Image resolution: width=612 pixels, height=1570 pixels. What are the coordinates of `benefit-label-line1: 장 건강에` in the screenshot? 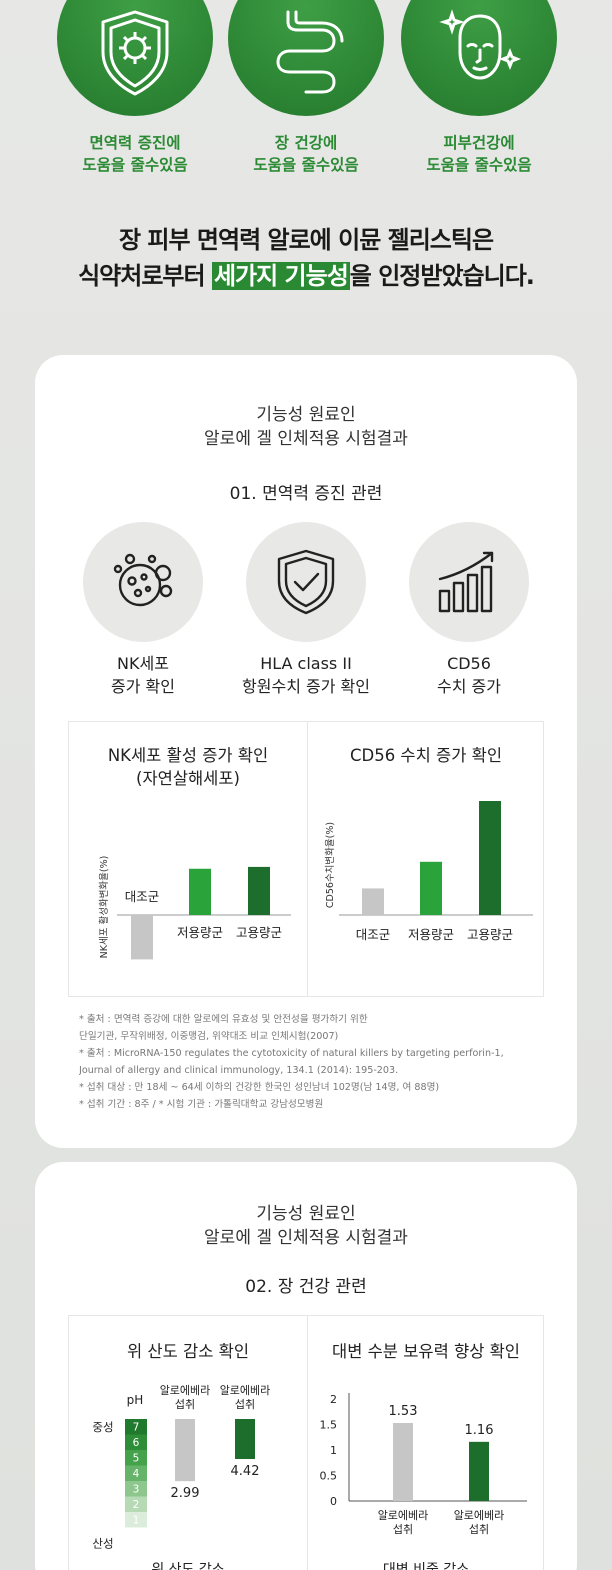 It's located at (306, 143).